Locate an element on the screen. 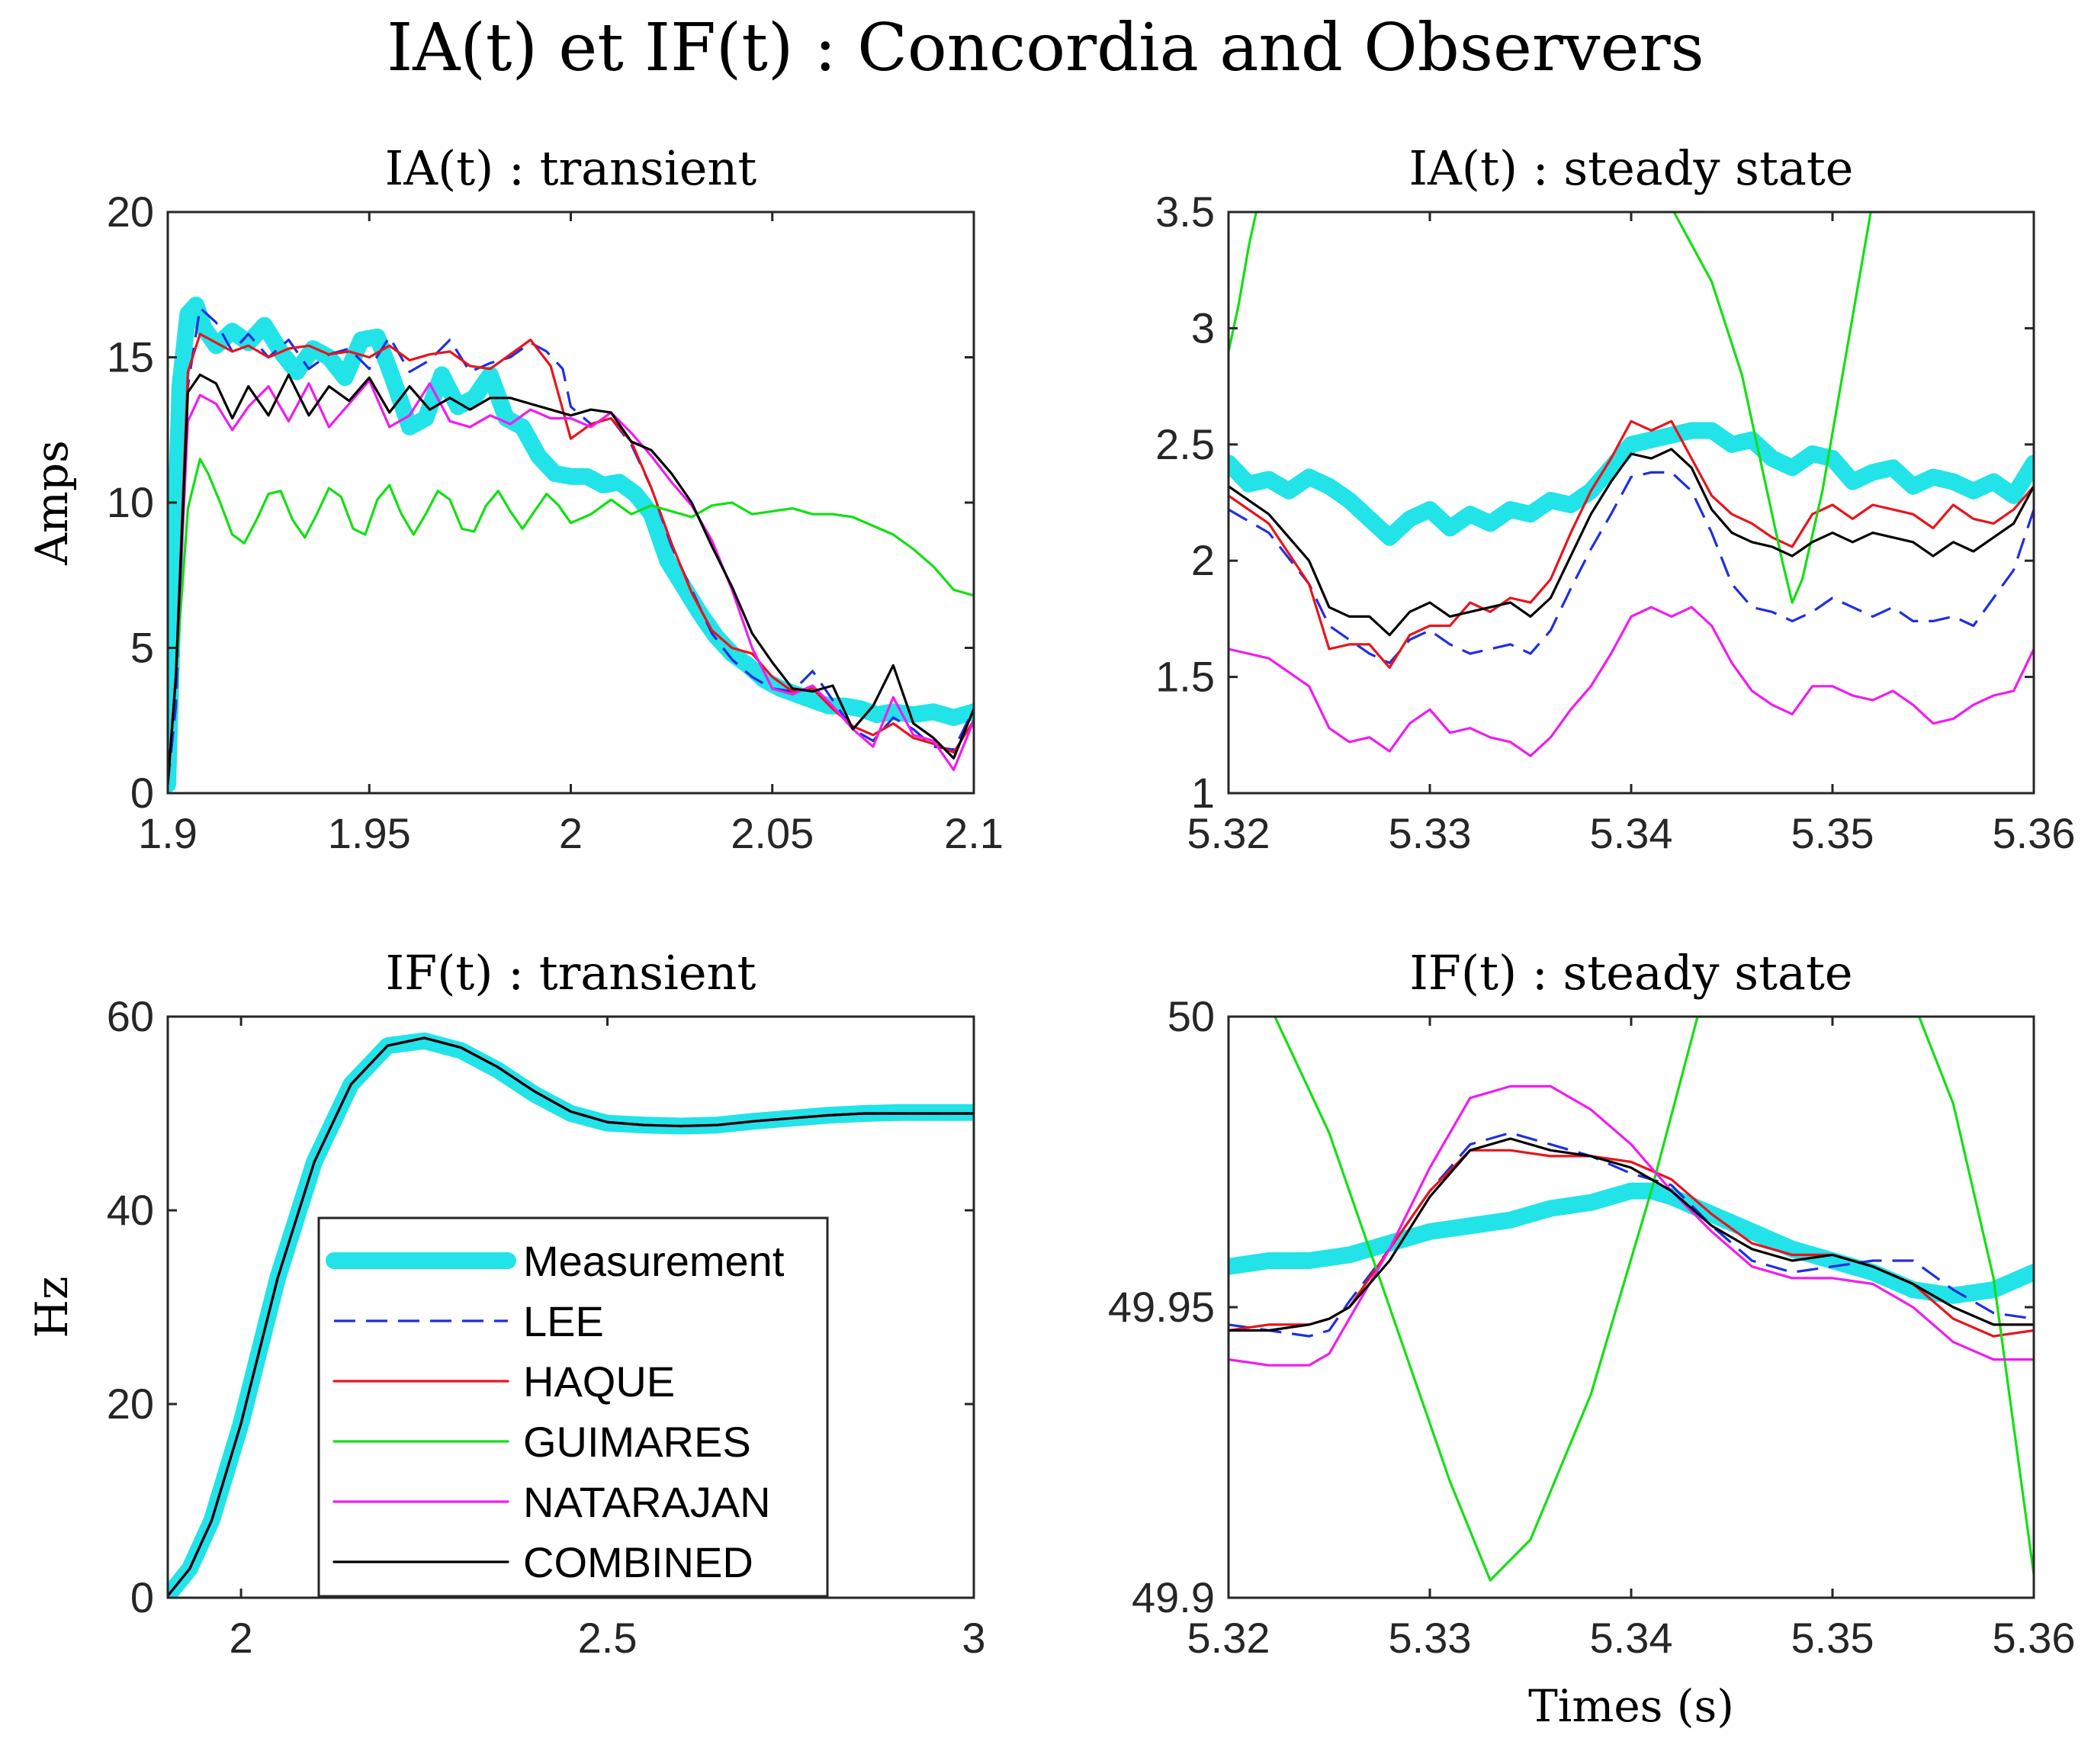 The height and width of the screenshot is (1764, 2091). ia-transient-series-measurement is located at coordinates (571, 544).